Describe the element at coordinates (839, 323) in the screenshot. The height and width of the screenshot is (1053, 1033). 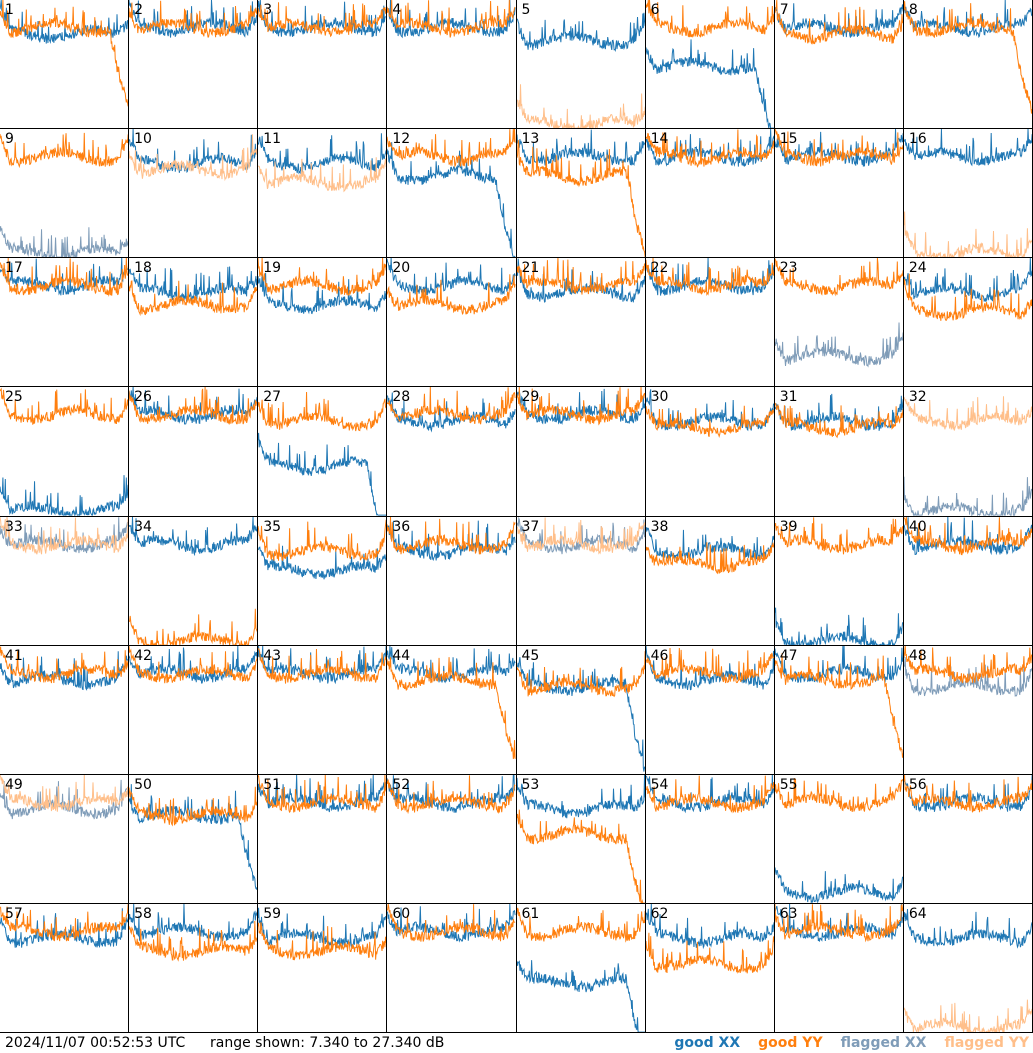
I see `panel-23: 23` at that location.